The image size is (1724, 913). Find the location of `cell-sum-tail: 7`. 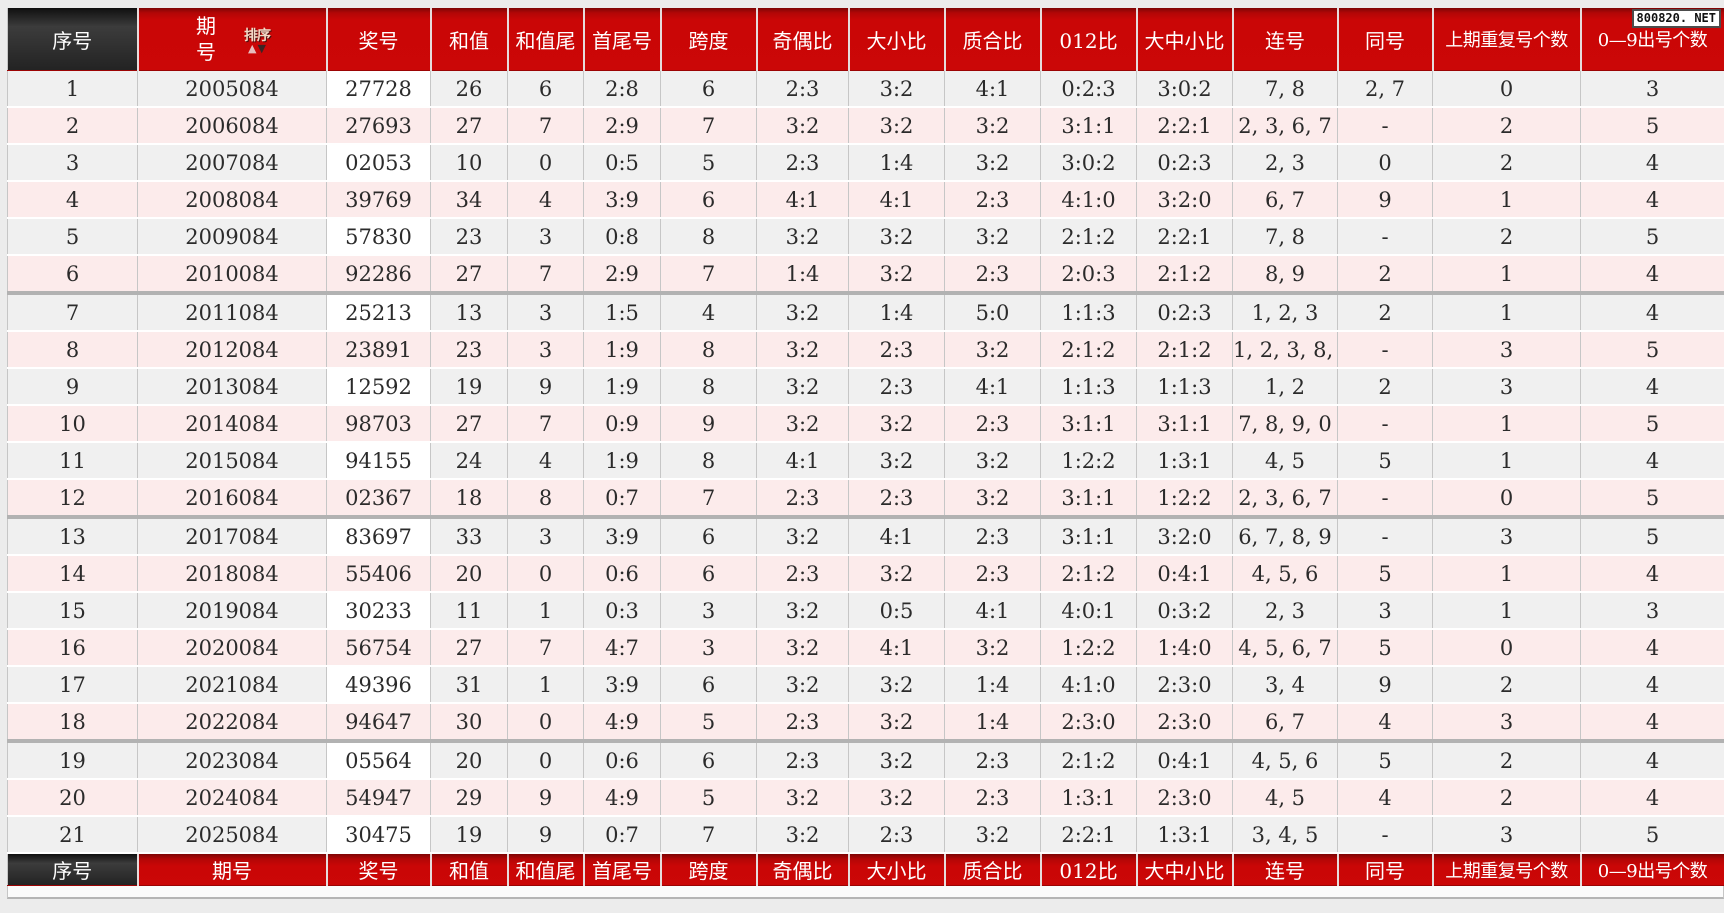

cell-sum-tail: 7 is located at coordinates (546, 647).